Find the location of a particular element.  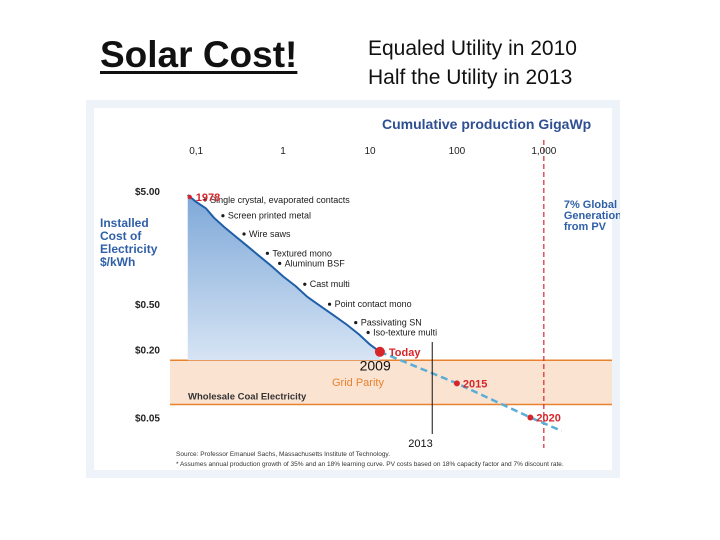

innovation-label: Single crystal, evaporated contacts is located at coordinates (280, 200).